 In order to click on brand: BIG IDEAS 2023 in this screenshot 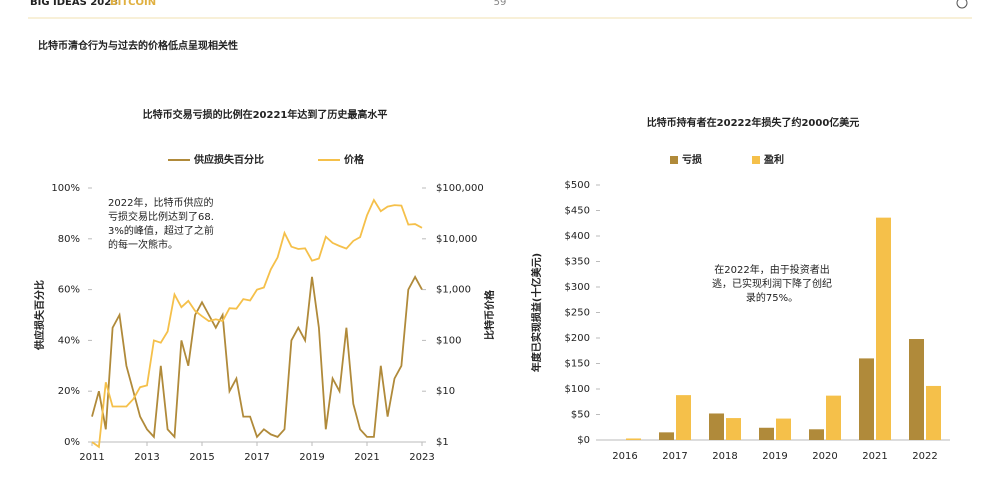, I will do `click(74, 4)`.